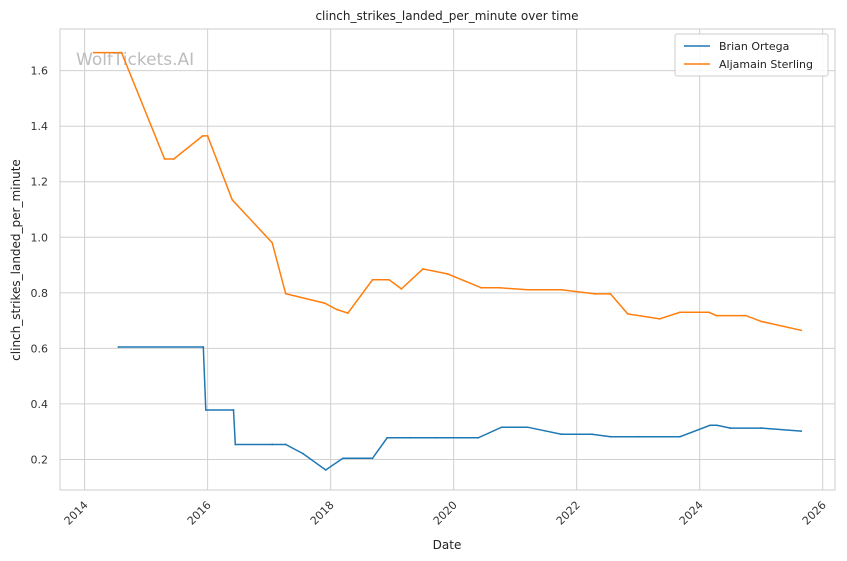 This screenshot has width=847, height=561. I want to click on x-axis-label: Date, so click(447, 545).